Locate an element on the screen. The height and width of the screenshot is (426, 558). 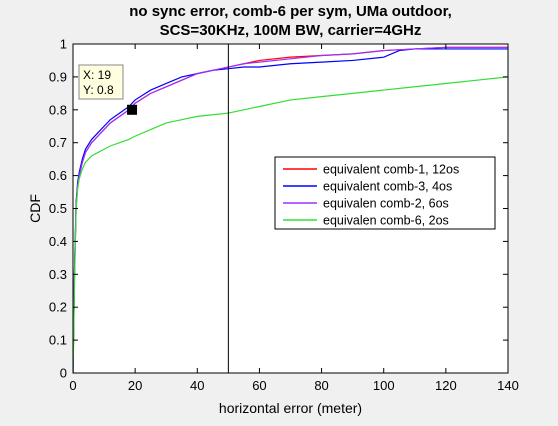
y-tick-label: 0.3 is located at coordinates (58, 274).